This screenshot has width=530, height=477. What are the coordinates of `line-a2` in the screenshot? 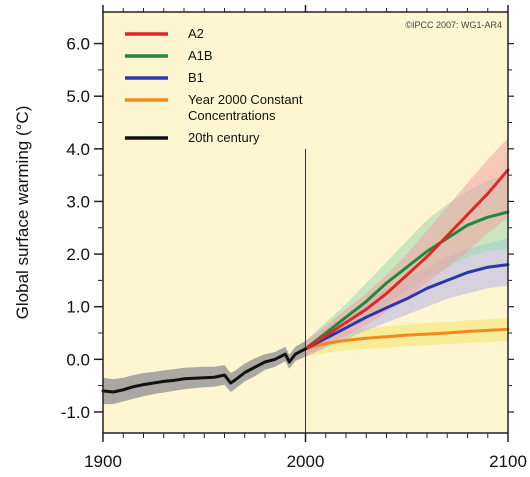 It's located at (407, 259).